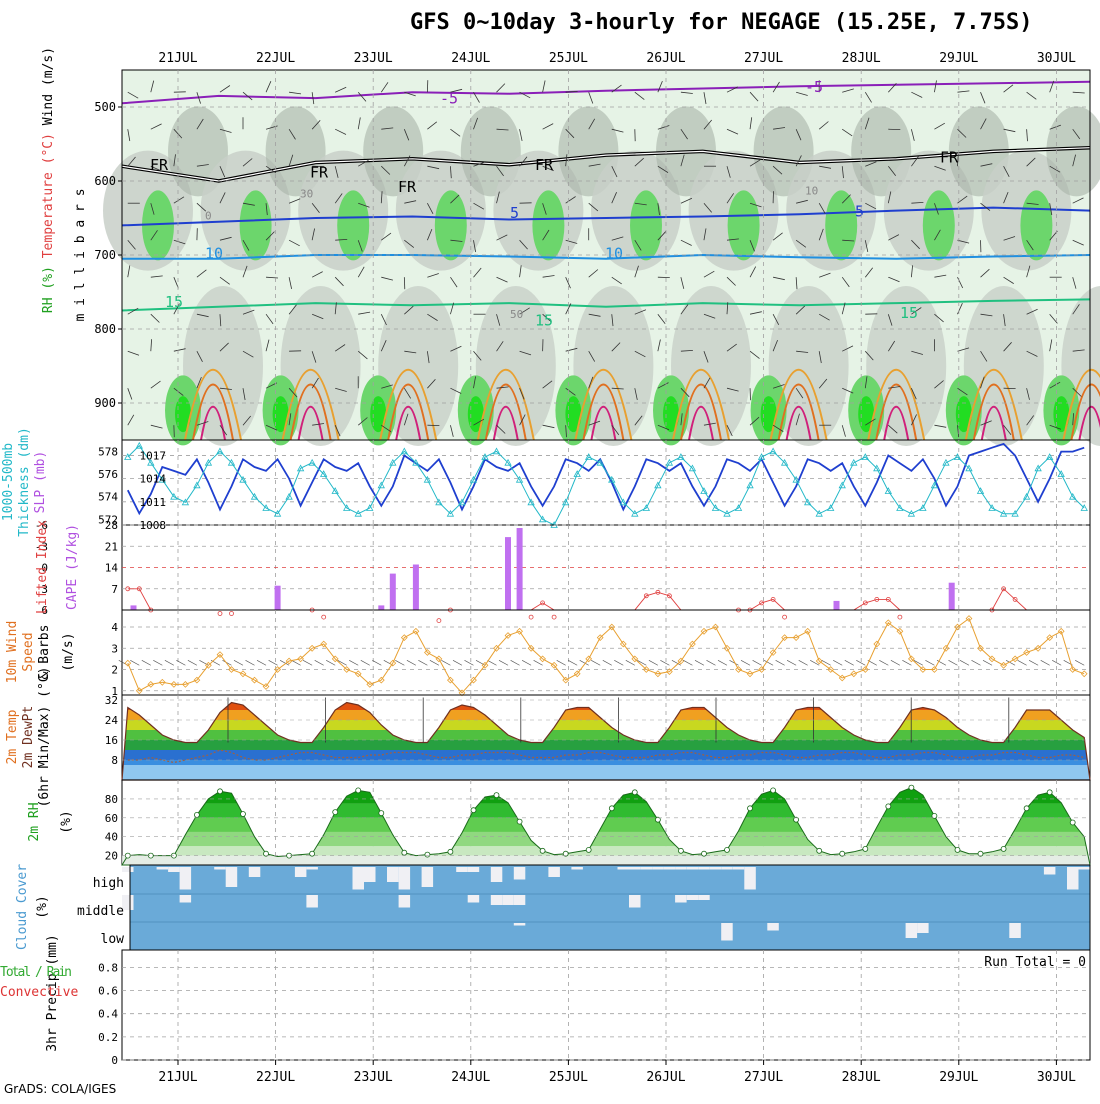 This screenshot has height=1104, width=1100. I want to click on contour-label: 15, so click(909, 313).